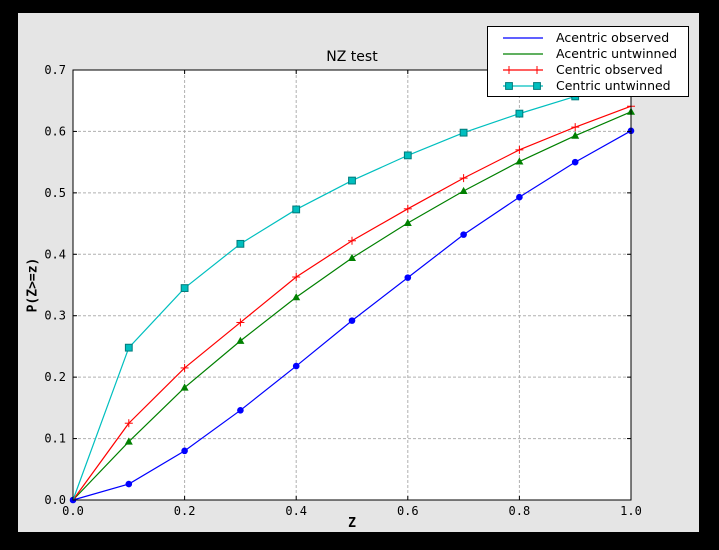 The width and height of the screenshot is (719, 550). What do you see at coordinates (55, 254) in the screenshot?
I see `y-tick-label: 0.4` at bounding box center [55, 254].